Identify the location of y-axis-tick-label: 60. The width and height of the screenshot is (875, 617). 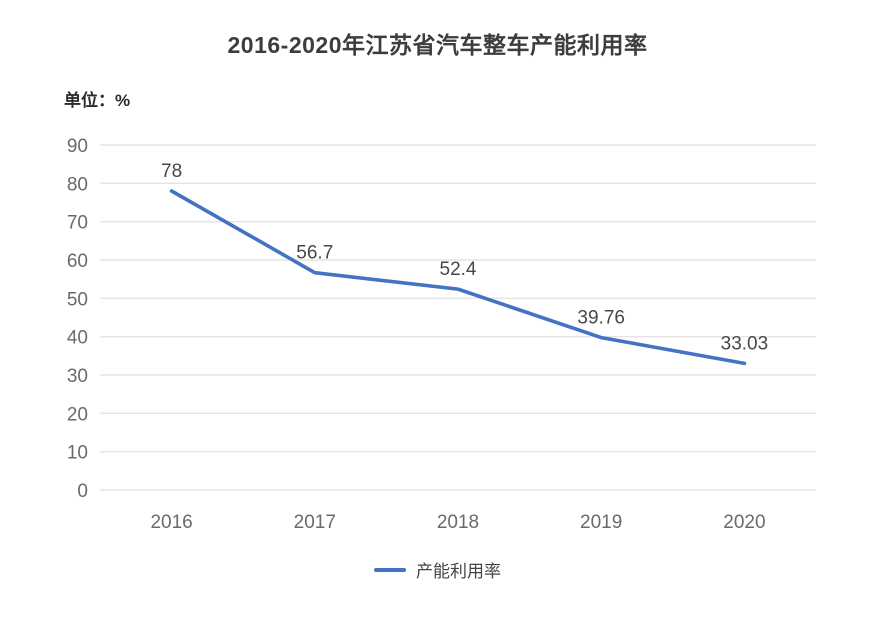
(77, 261).